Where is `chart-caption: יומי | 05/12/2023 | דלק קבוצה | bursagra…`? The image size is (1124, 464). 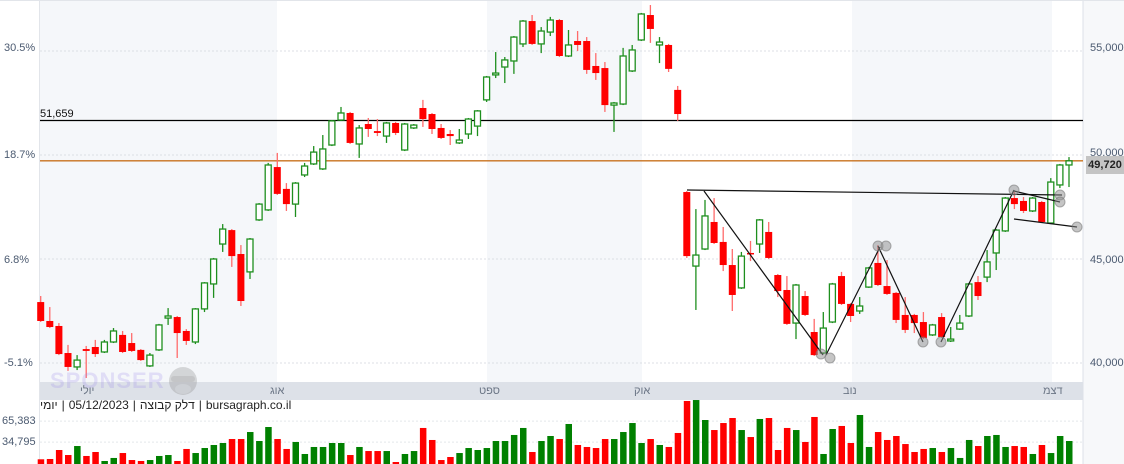 chart-caption: יומי | 05/12/2023 | דלק קבוצה | bursagra… is located at coordinates (165, 405).